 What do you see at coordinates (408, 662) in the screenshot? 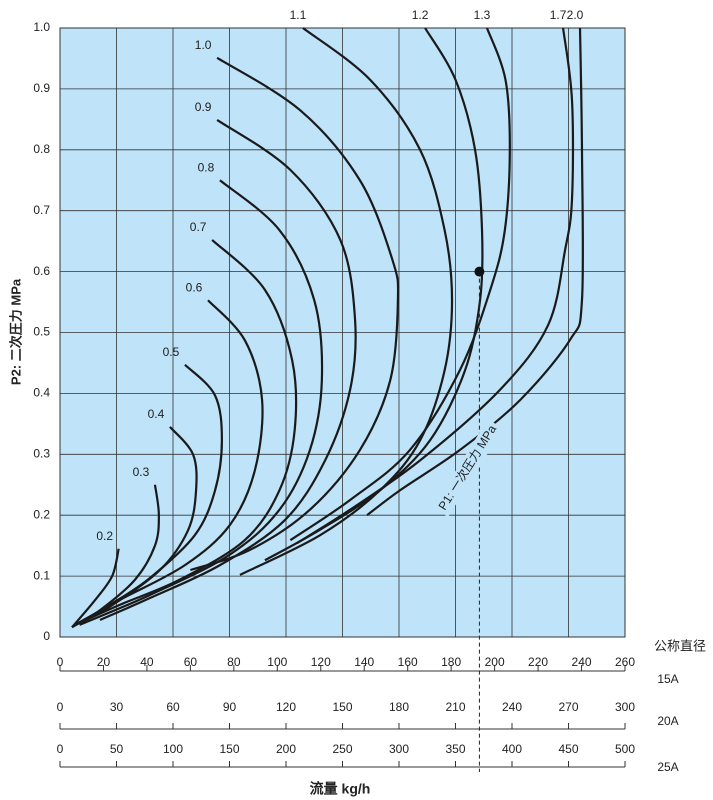
I see `scale-tick-label: 160` at bounding box center [408, 662].